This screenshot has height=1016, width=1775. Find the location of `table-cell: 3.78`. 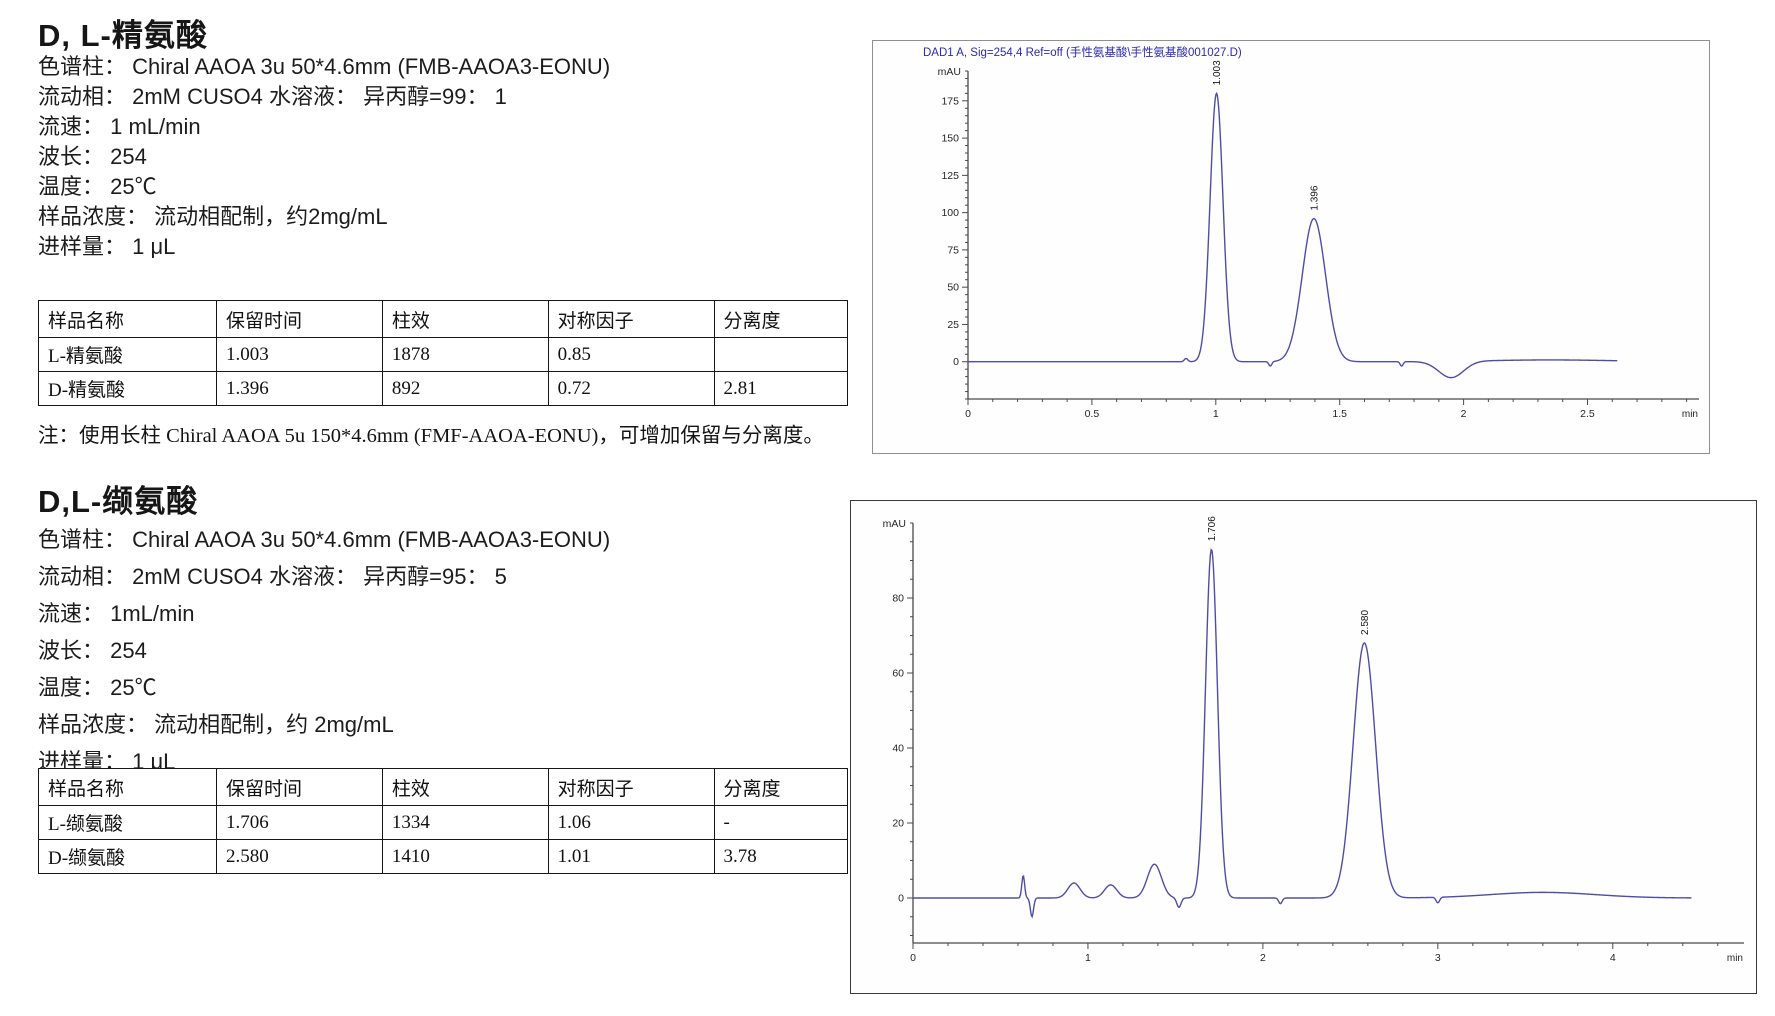

table-cell: 3.78 is located at coordinates (780, 856).